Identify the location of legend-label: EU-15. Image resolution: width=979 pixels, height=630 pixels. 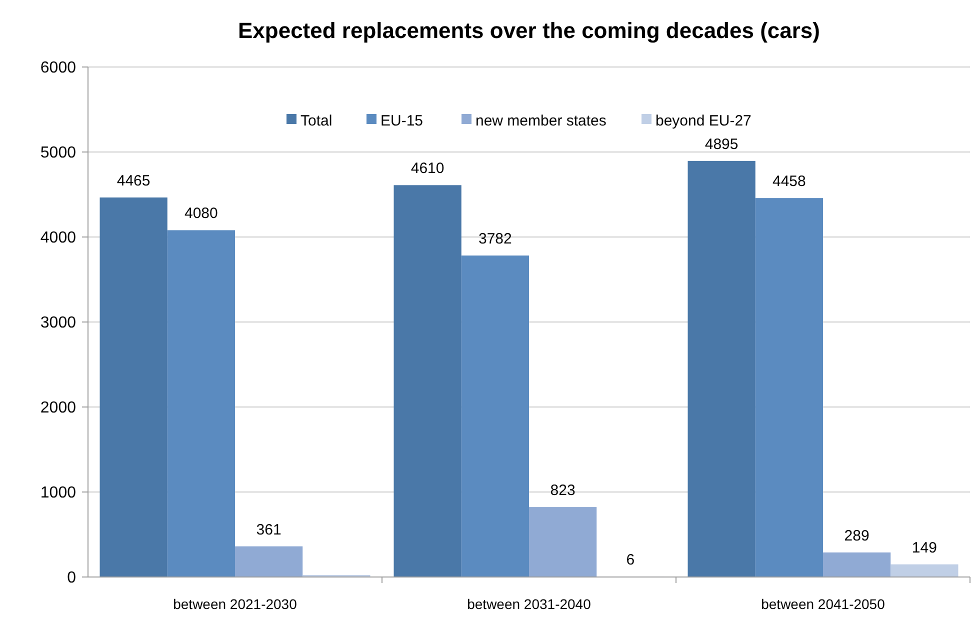
(402, 121).